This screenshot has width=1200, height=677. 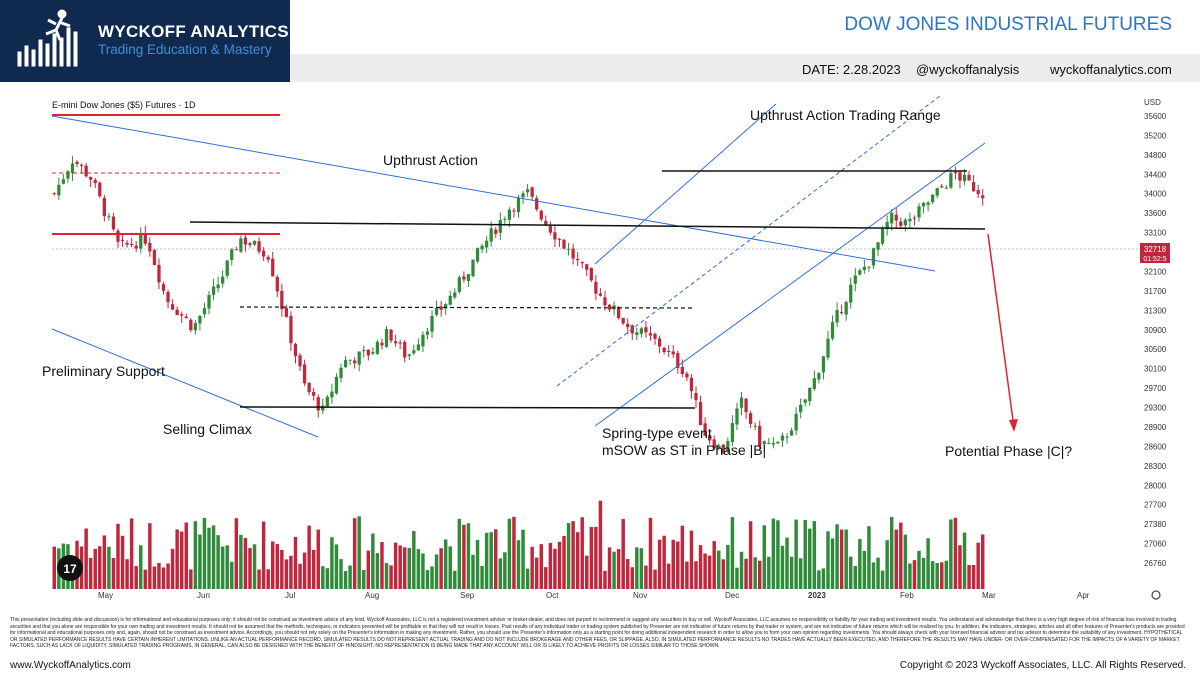 I want to click on x-tick-label: Mar, so click(x=989, y=595).